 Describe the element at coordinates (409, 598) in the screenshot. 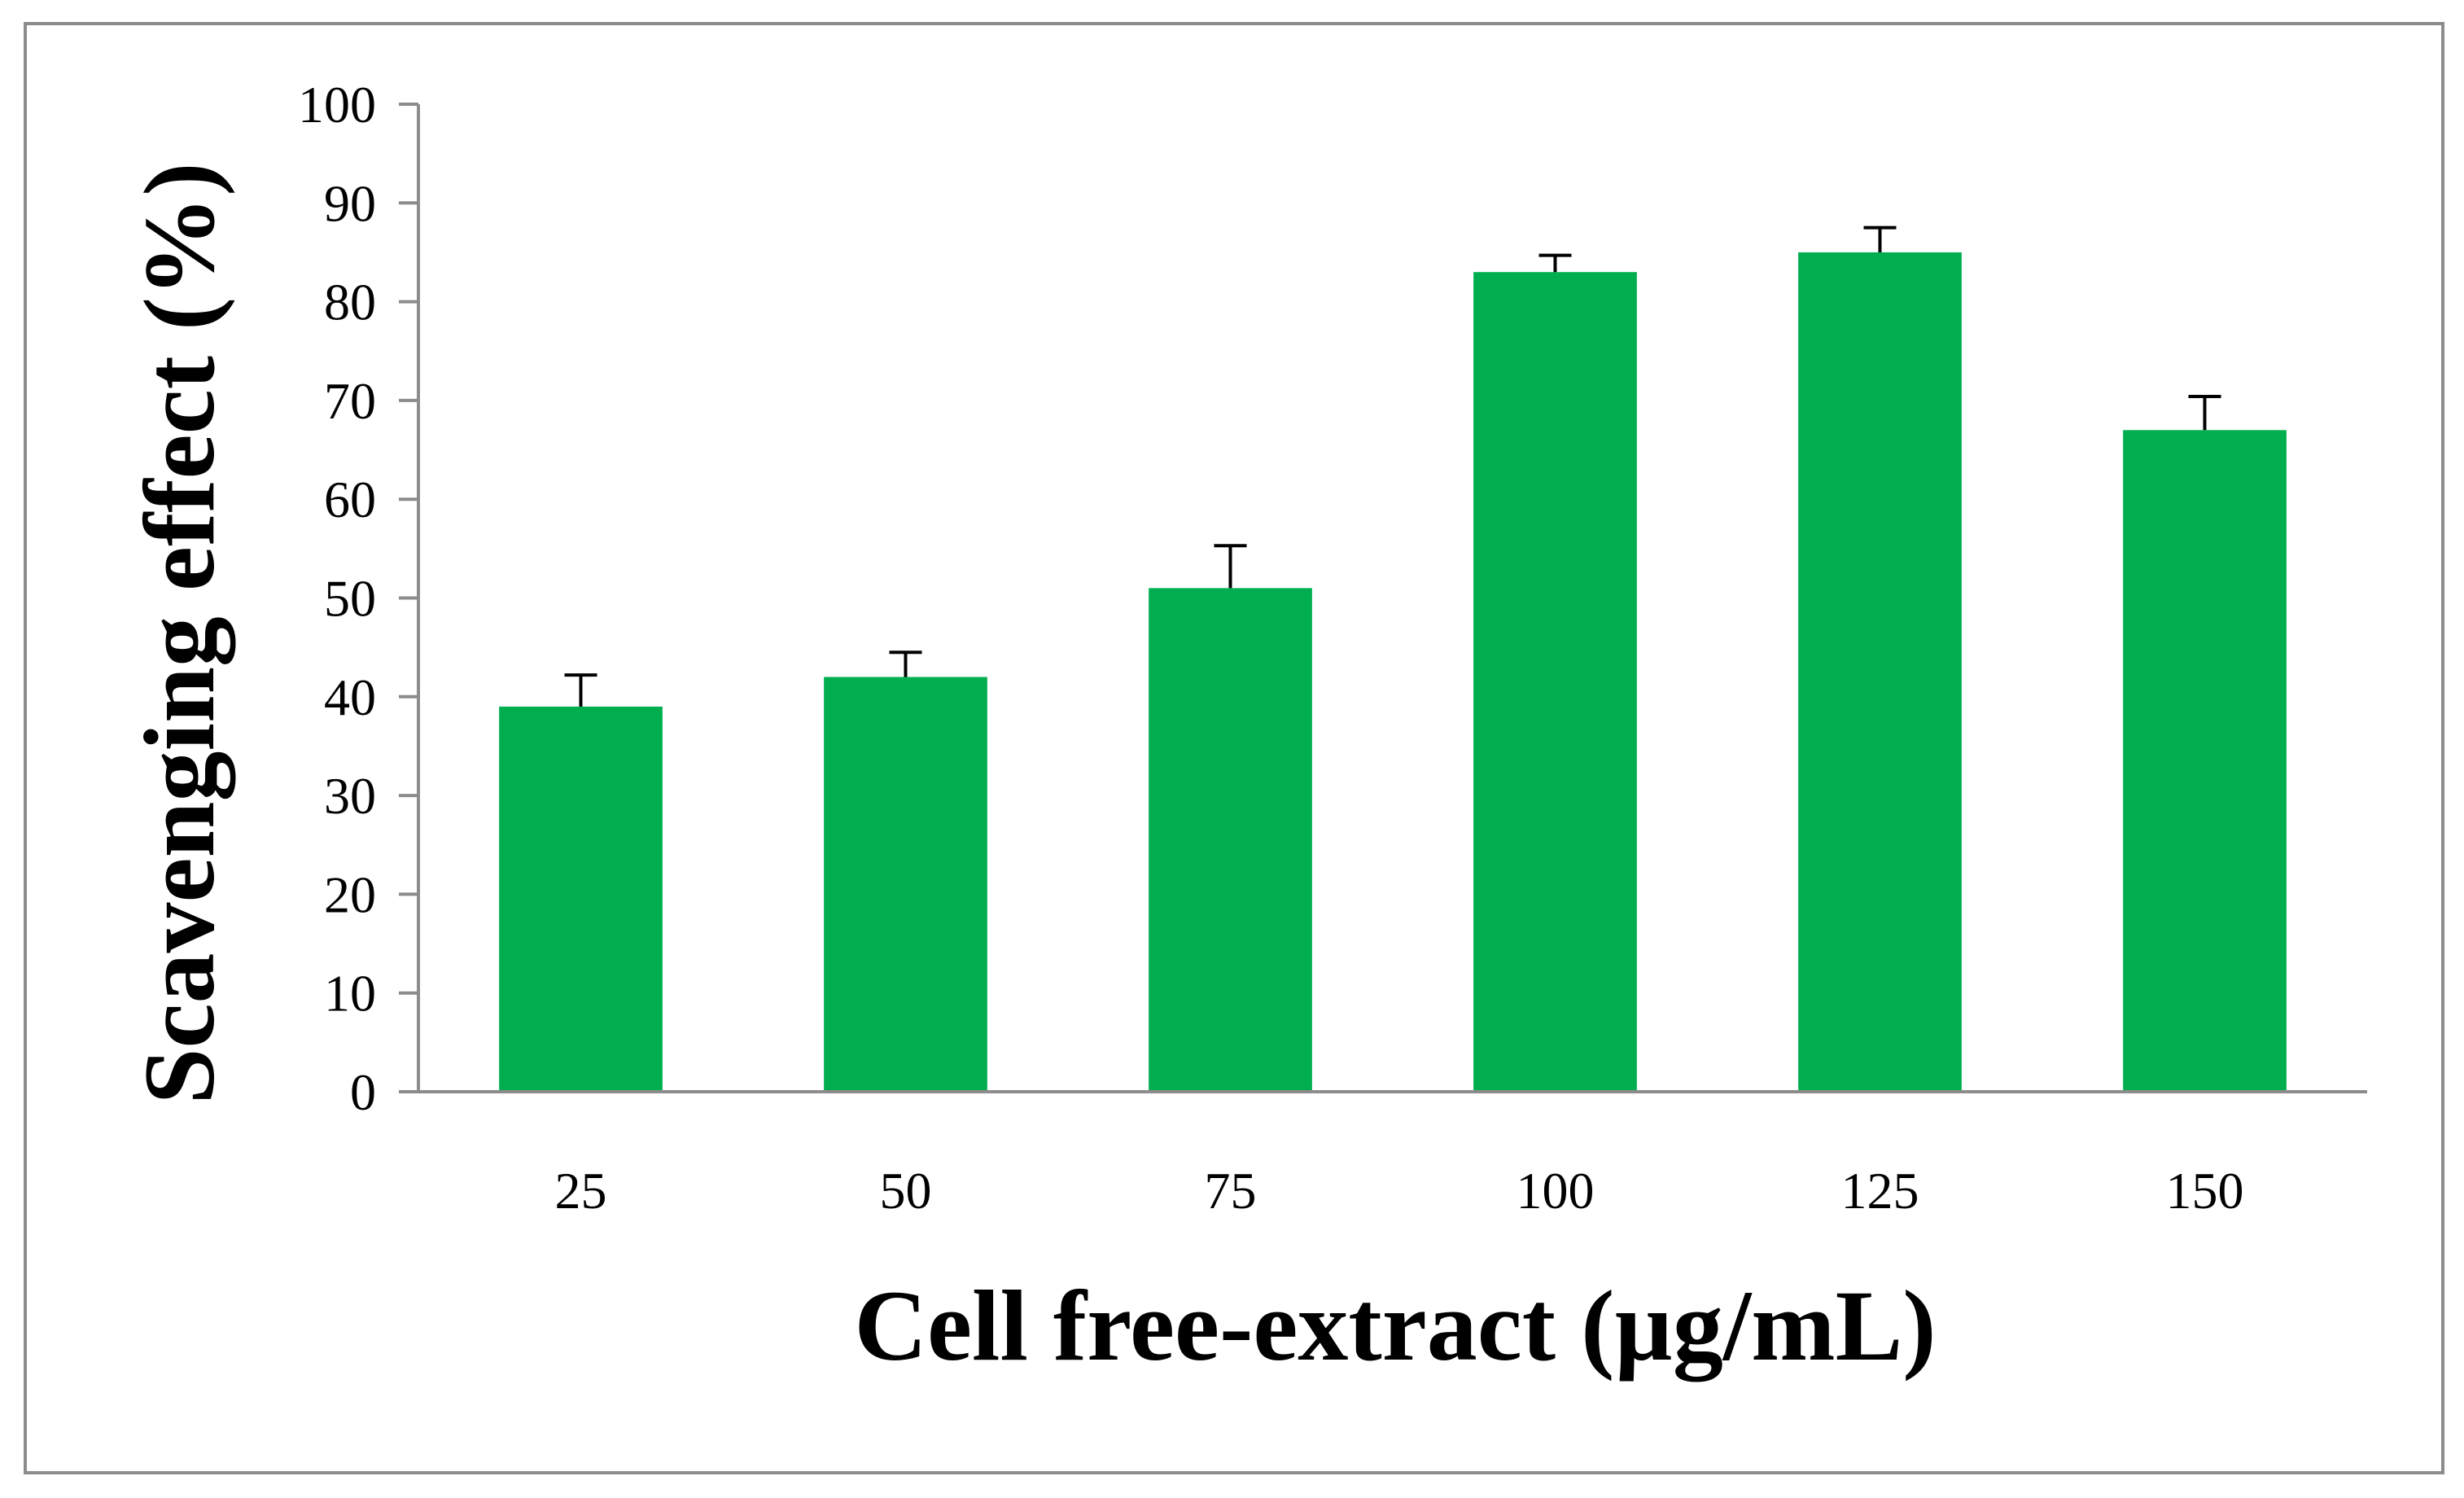

I see `y-ticks` at that location.